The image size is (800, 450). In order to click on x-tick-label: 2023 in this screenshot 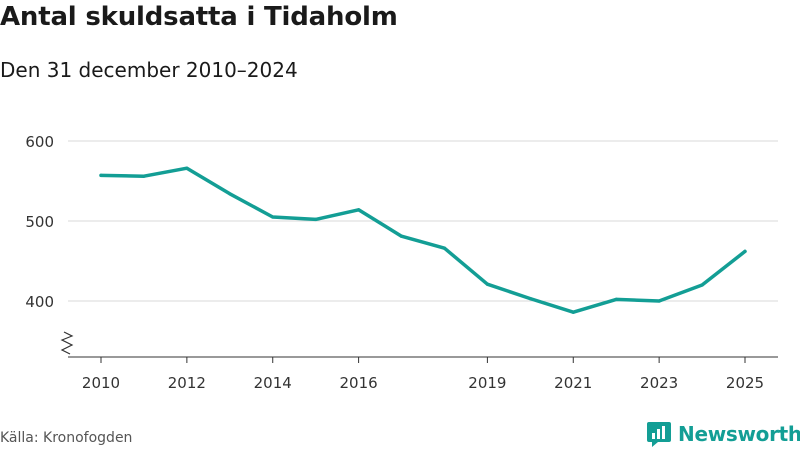, I will do `click(659, 383)`.